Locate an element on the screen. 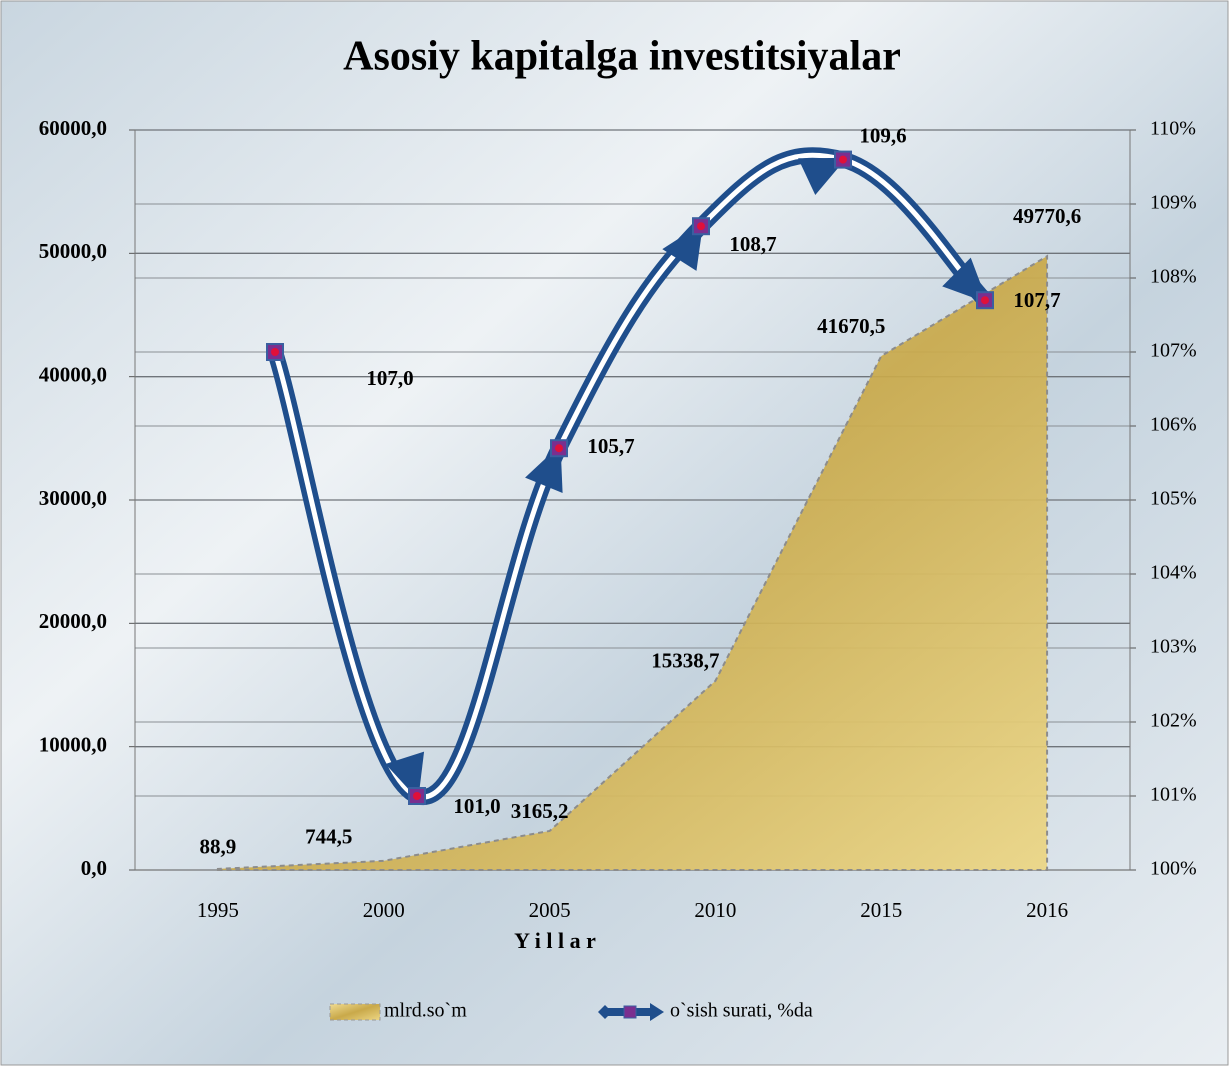 The image size is (1229, 1066). area-value-label: 15338,7 is located at coordinates (685, 661).